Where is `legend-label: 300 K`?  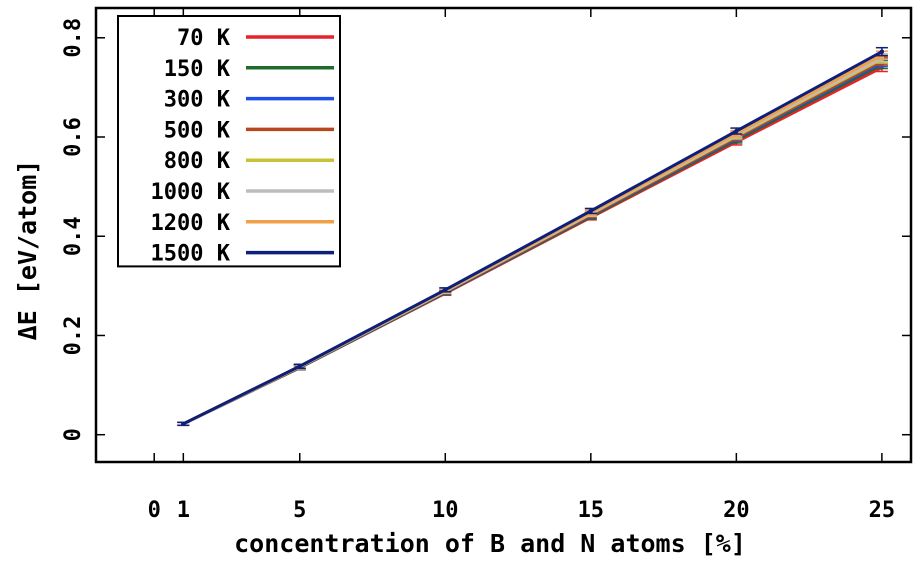
legend-label: 300 K is located at coordinates (197, 100).